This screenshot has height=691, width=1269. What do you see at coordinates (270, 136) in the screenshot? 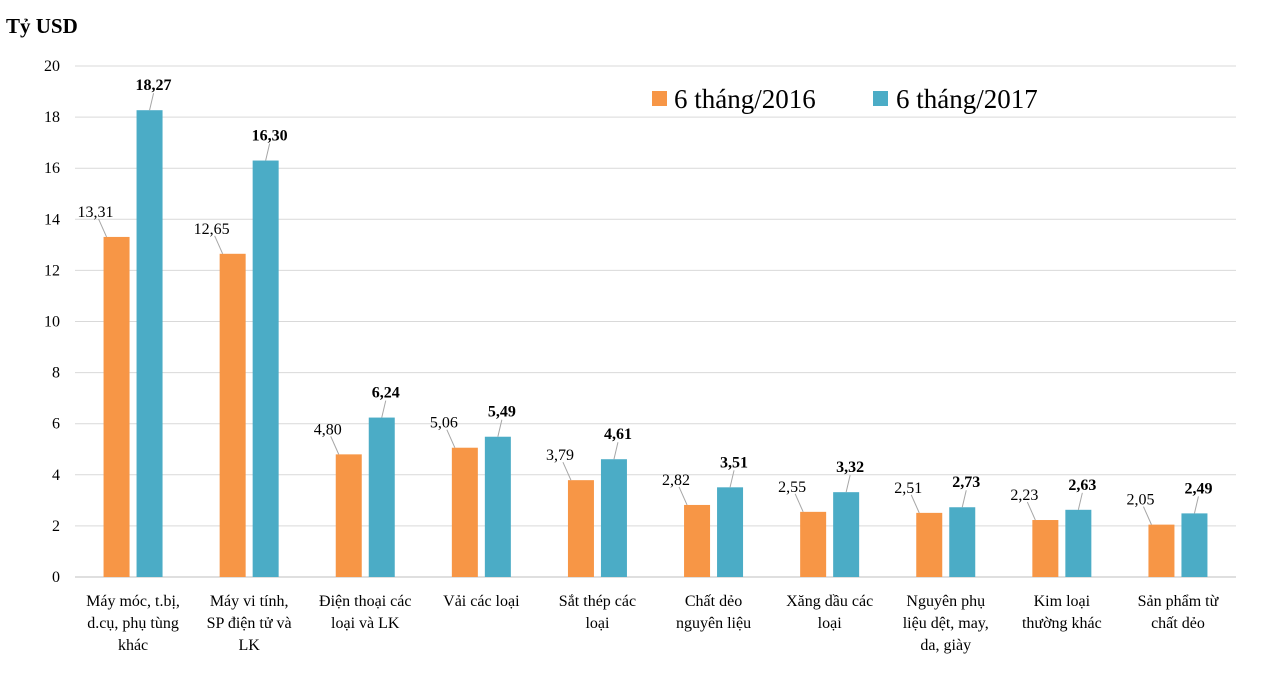
I see `data-label-2017: 16,30` at bounding box center [270, 136].